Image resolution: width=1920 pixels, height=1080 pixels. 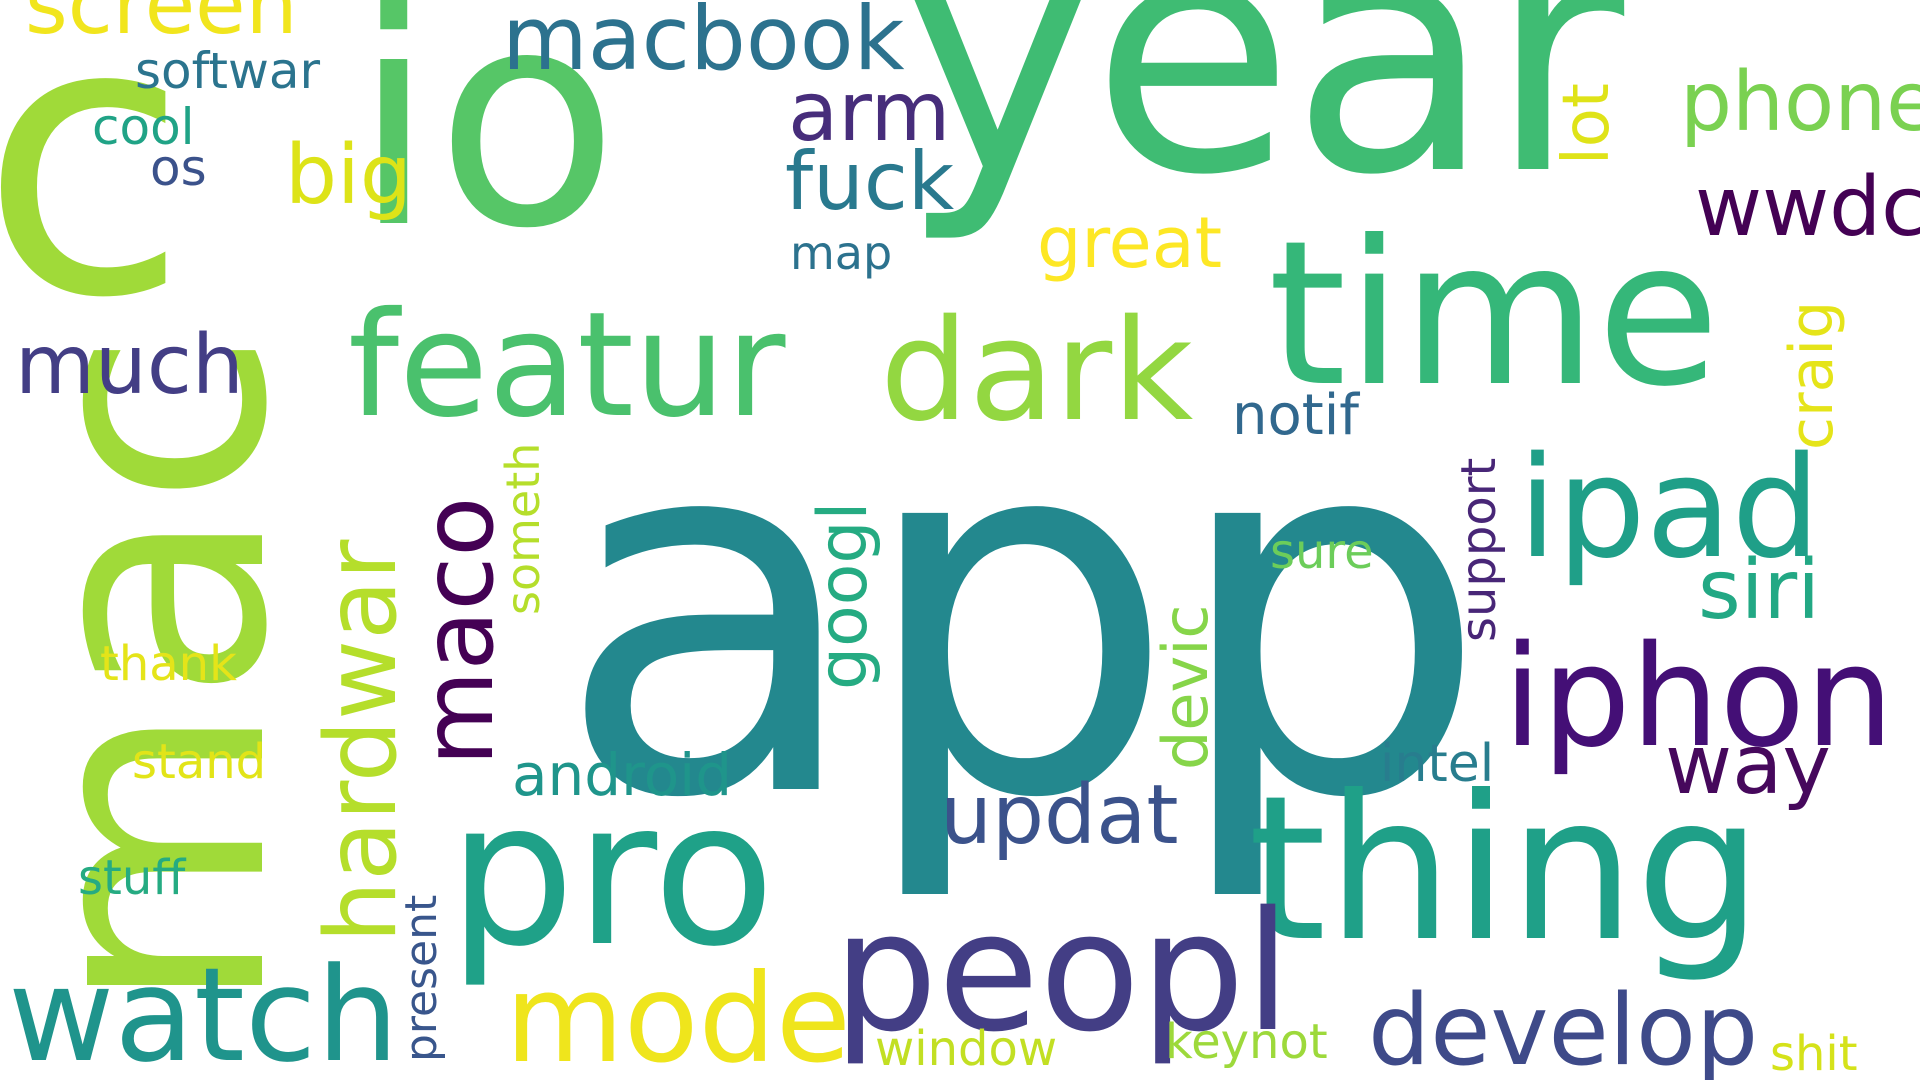 What do you see at coordinates (612, 874) in the screenshot?
I see `word-pro: pro` at bounding box center [612, 874].